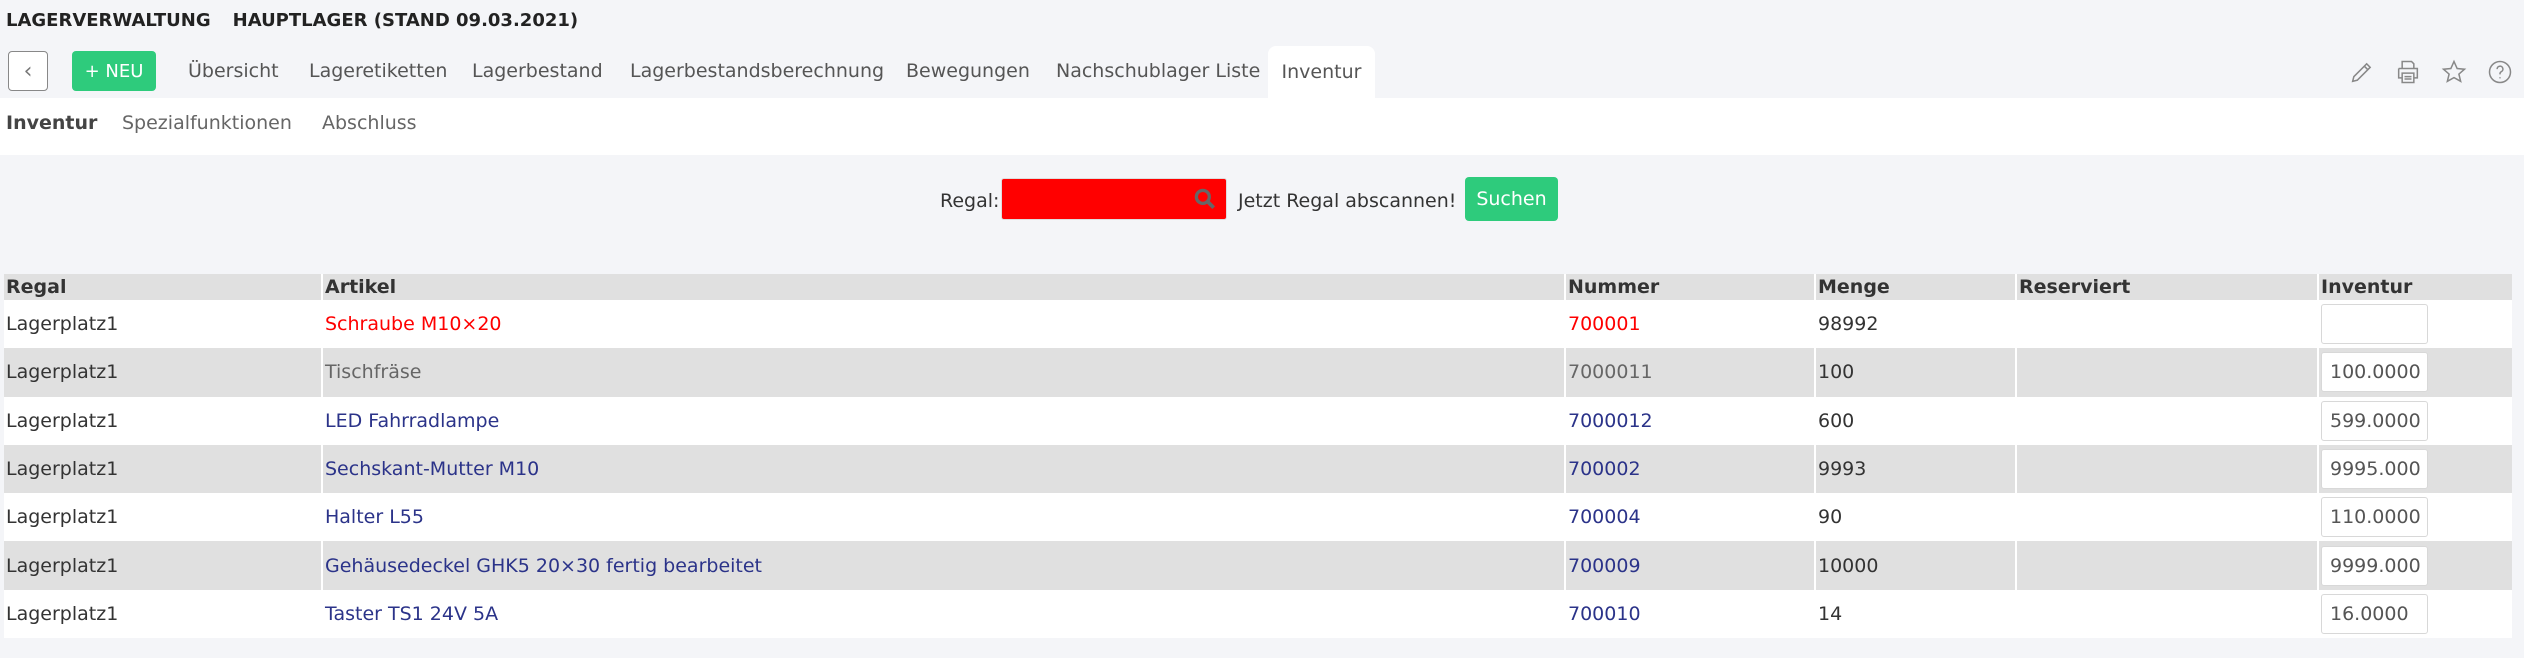 Image resolution: width=2524 pixels, height=658 pixels. What do you see at coordinates (1915, 324) in the screenshot?
I see `cell-menge: 98992` at bounding box center [1915, 324].